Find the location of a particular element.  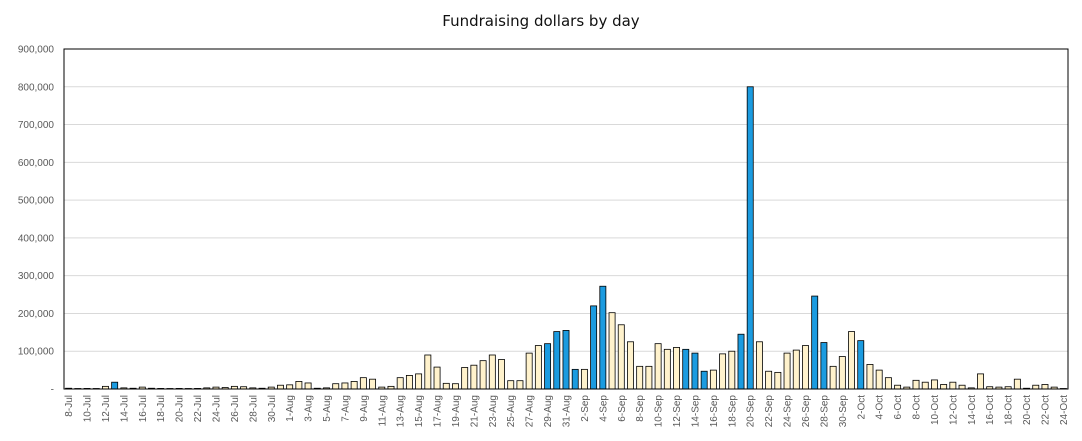

y-tick-label: 500,000 is located at coordinates (36, 201).